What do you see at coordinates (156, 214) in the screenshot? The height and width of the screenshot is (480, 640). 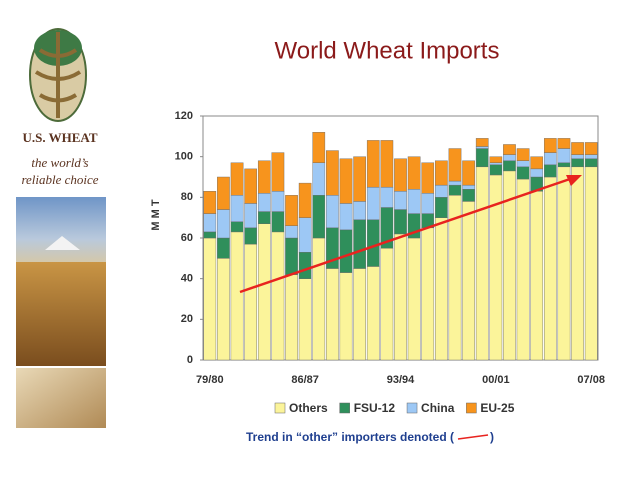 I see `y-axis-label: M M T` at bounding box center [156, 214].